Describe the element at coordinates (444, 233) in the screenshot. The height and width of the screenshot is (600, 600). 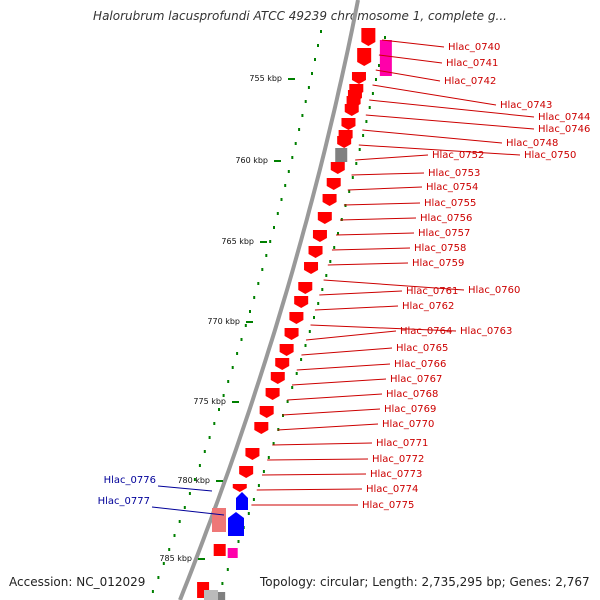
I see `gene-label: Hlac_0757` at that location.